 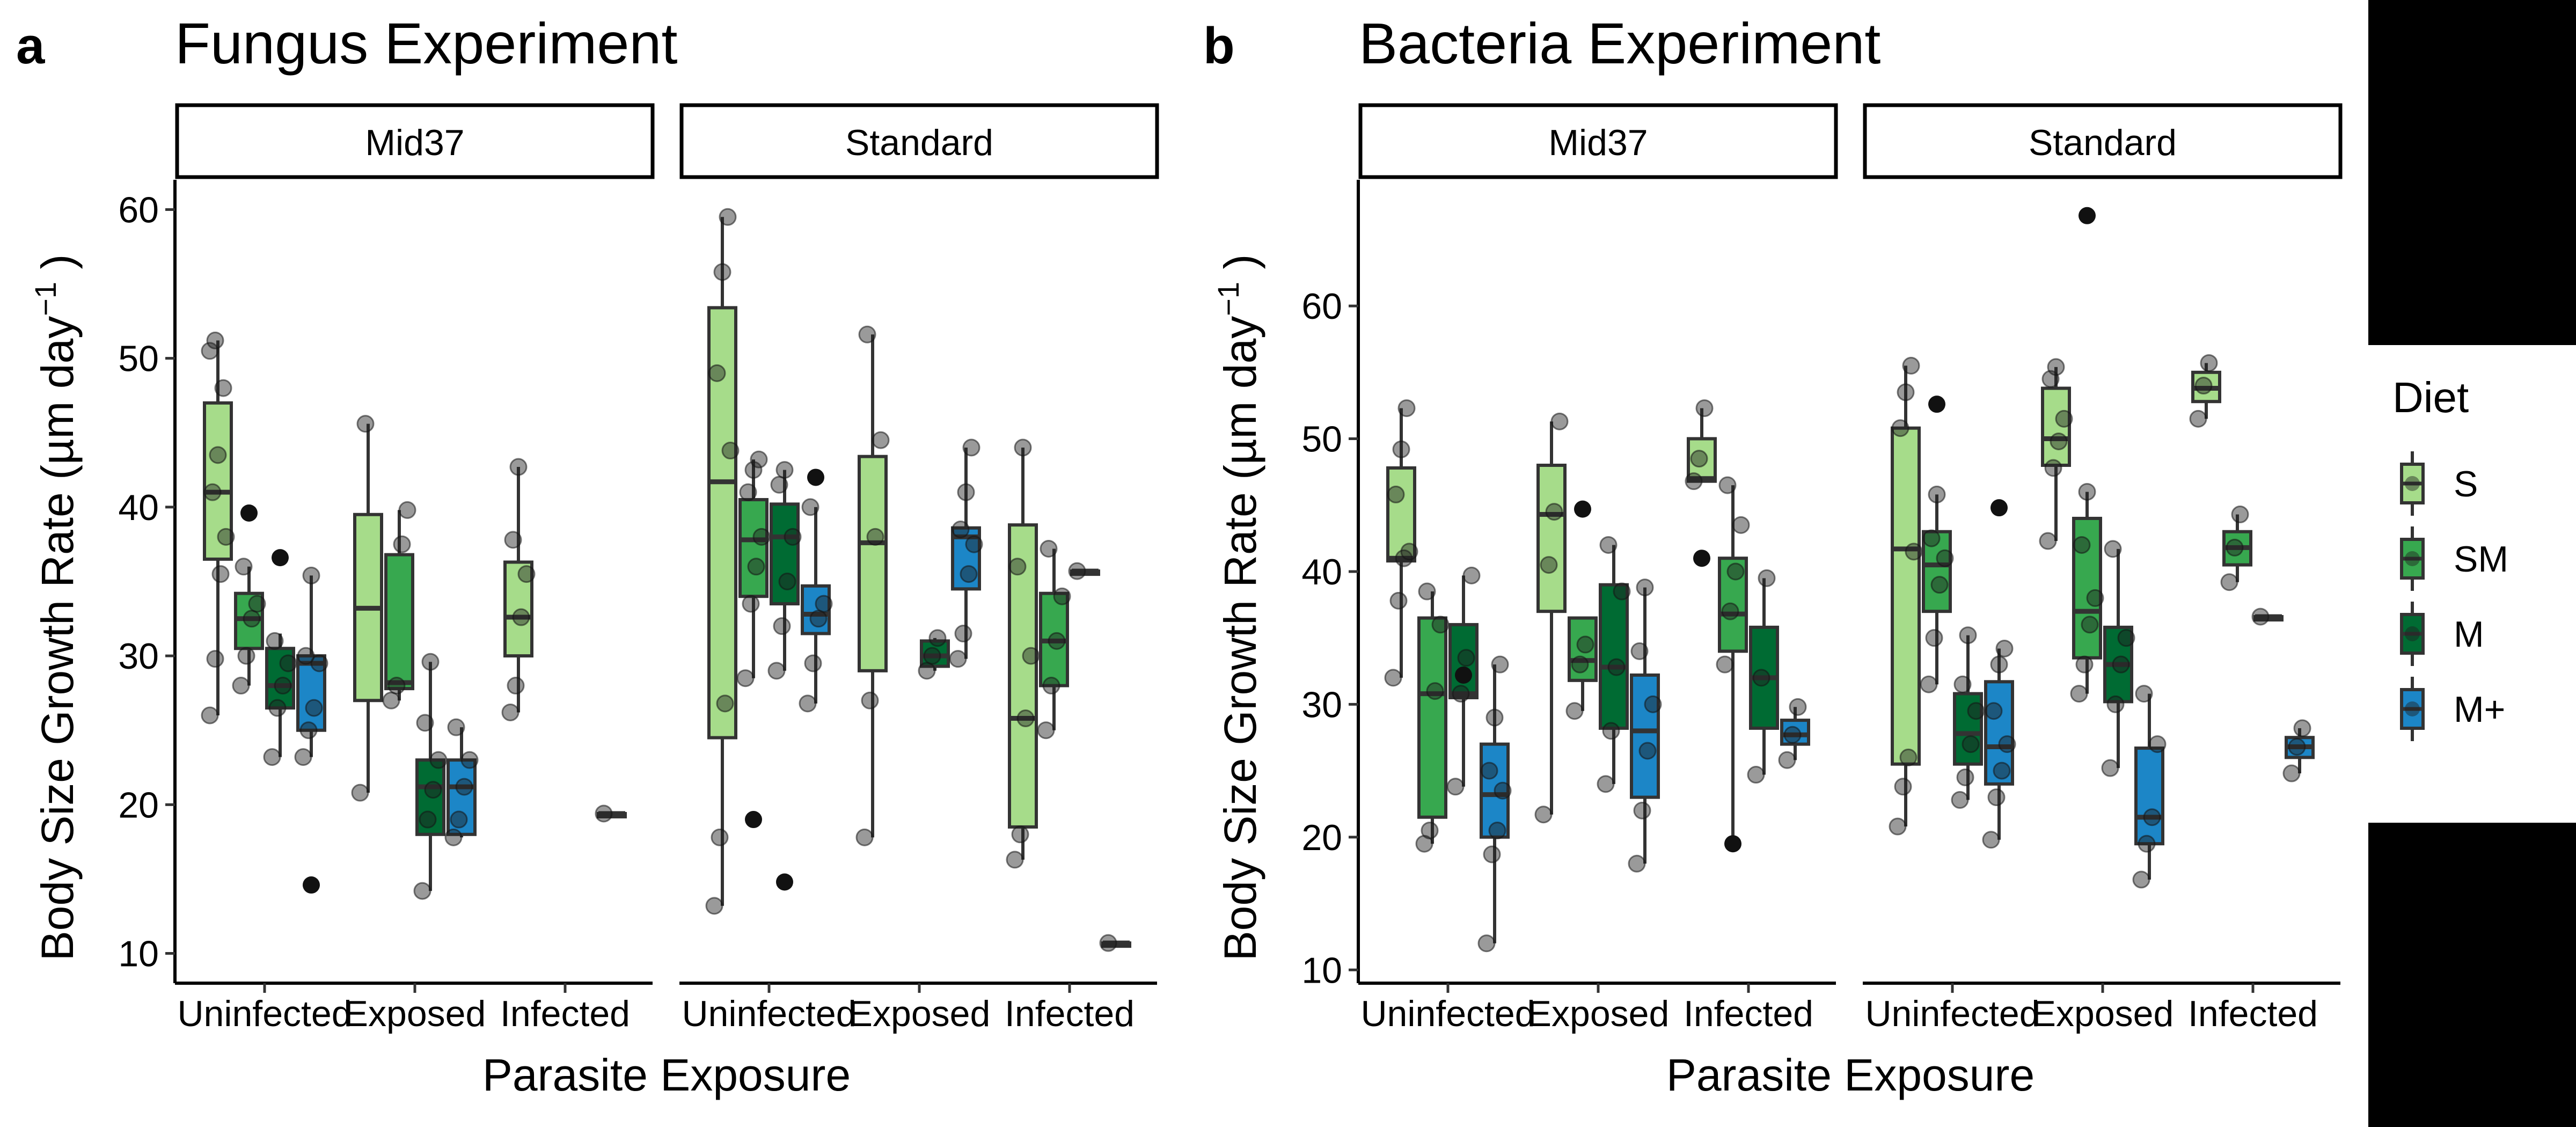 I want to click on box-infected-m, so click(x=2267, y=617).